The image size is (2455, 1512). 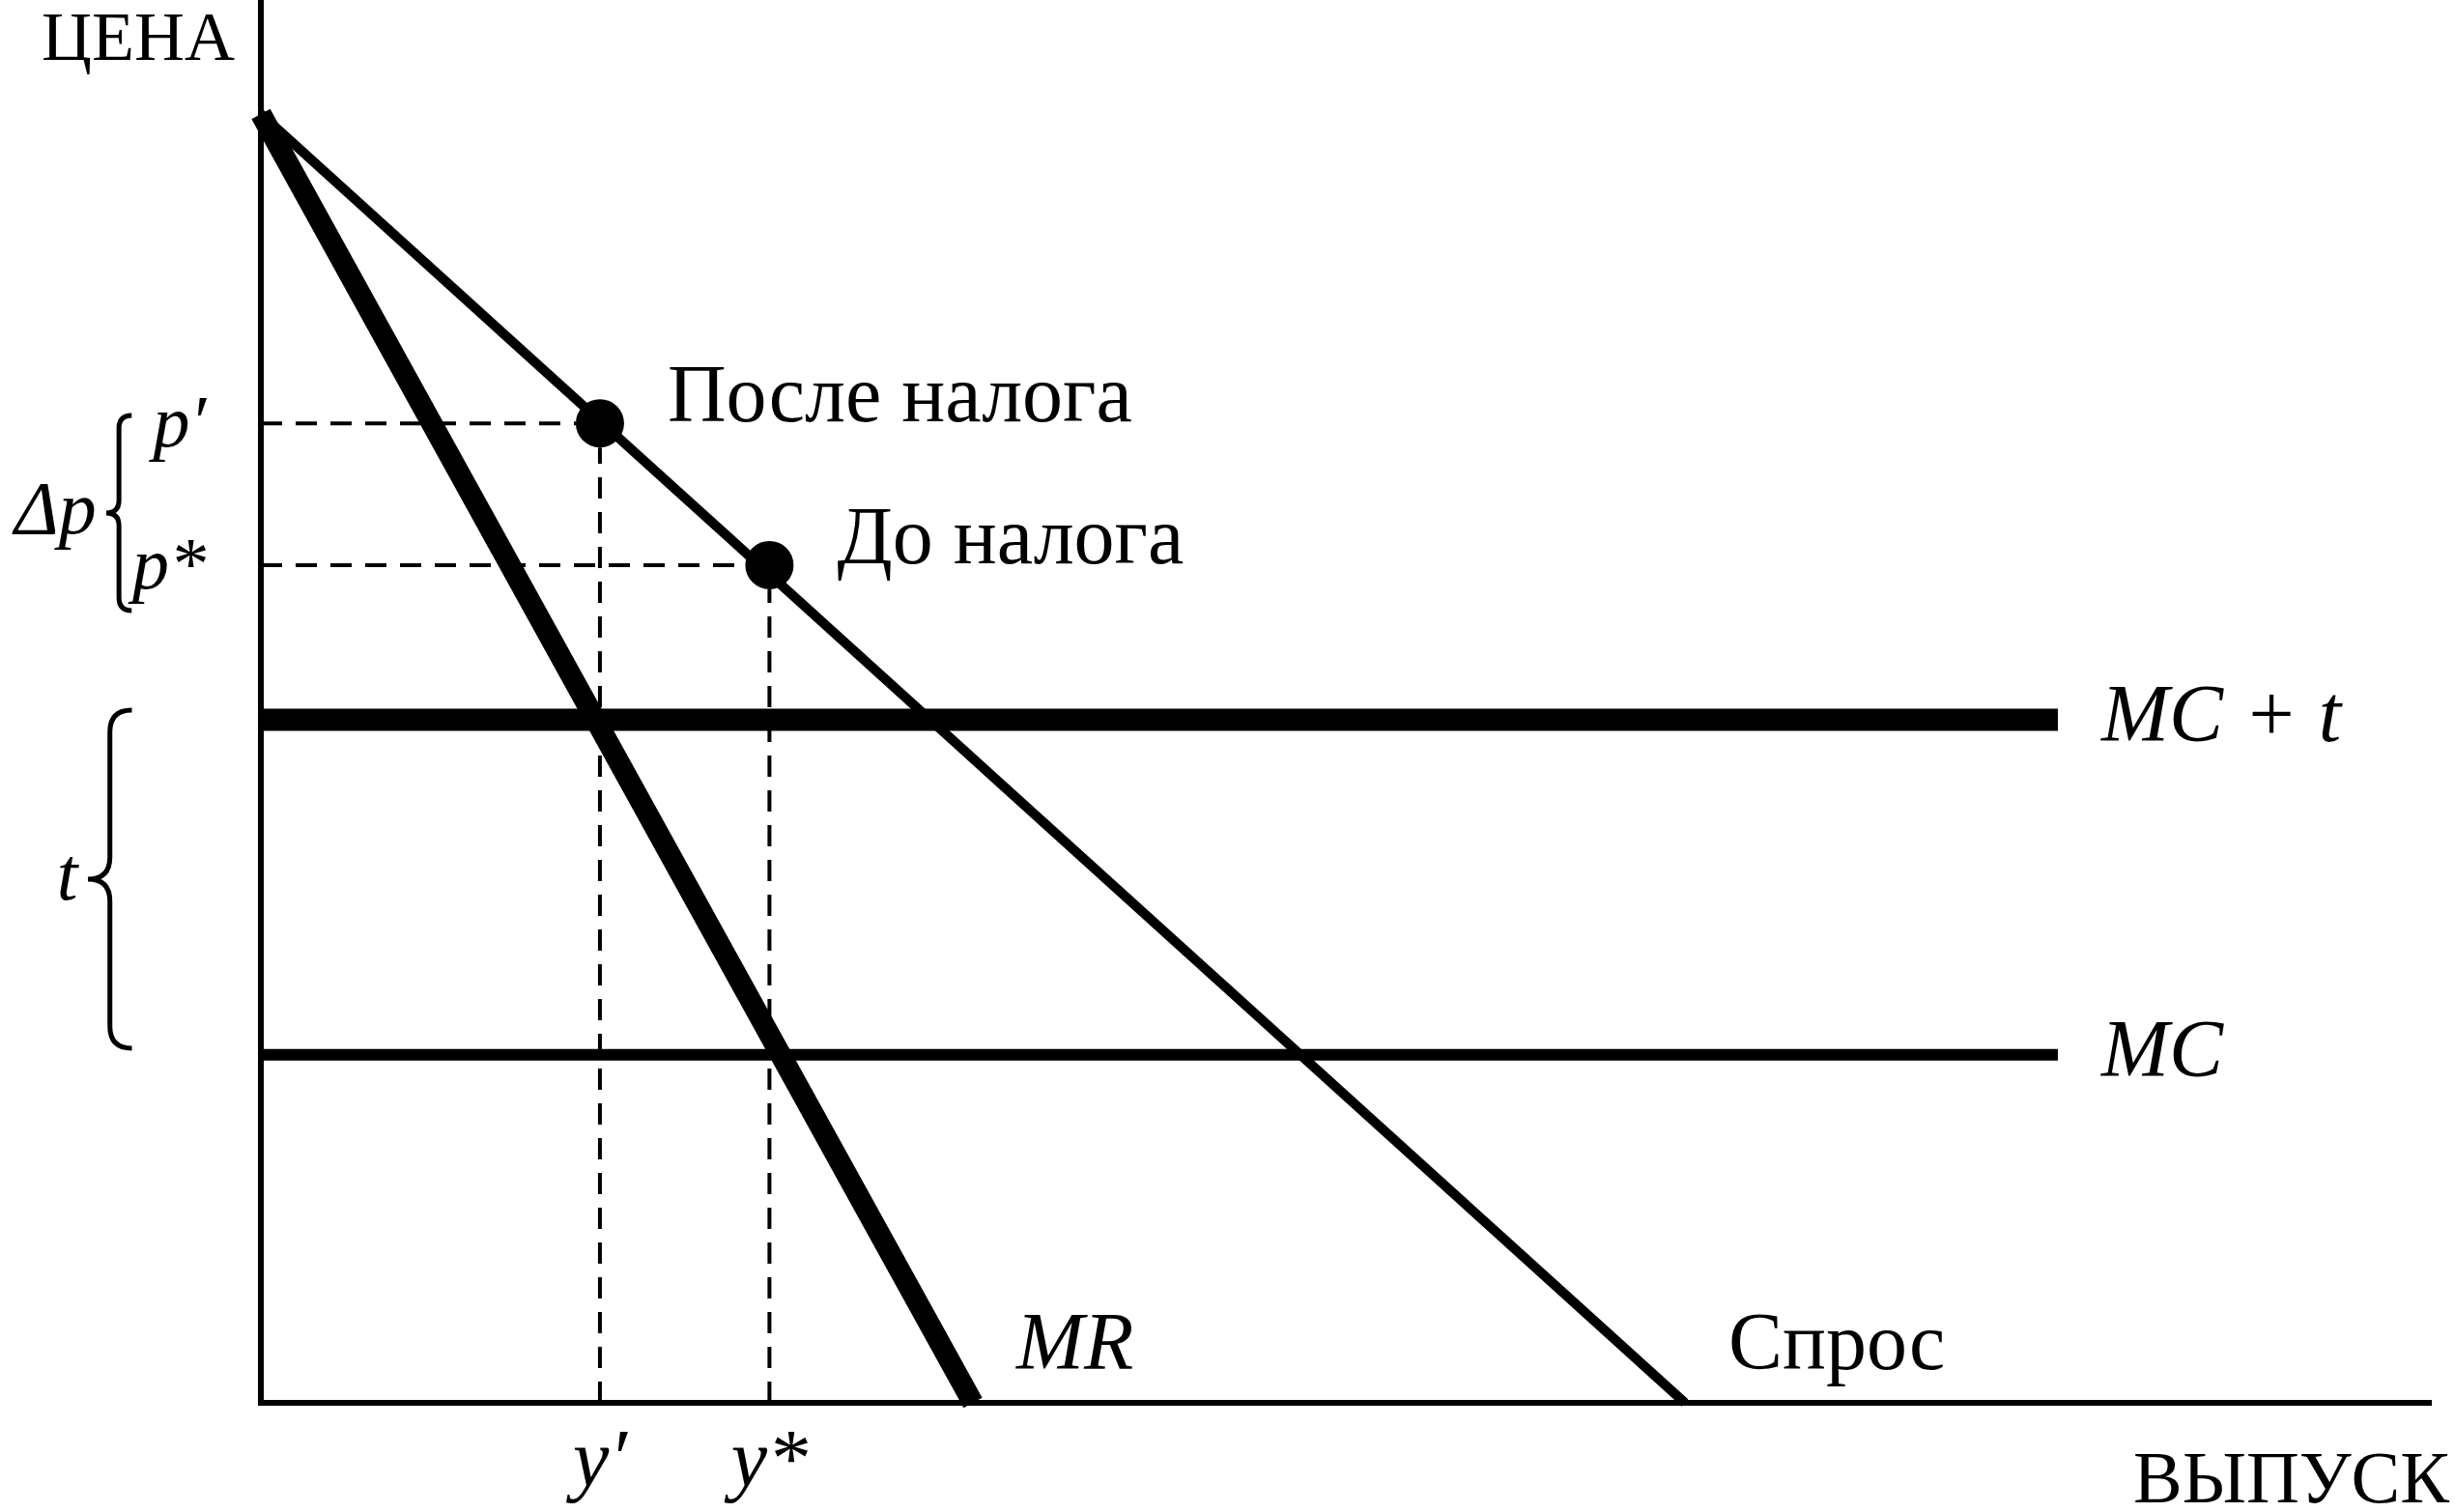 What do you see at coordinates (138, 37) in the screenshot?
I see `y-axis-title: ЦЕНА` at bounding box center [138, 37].